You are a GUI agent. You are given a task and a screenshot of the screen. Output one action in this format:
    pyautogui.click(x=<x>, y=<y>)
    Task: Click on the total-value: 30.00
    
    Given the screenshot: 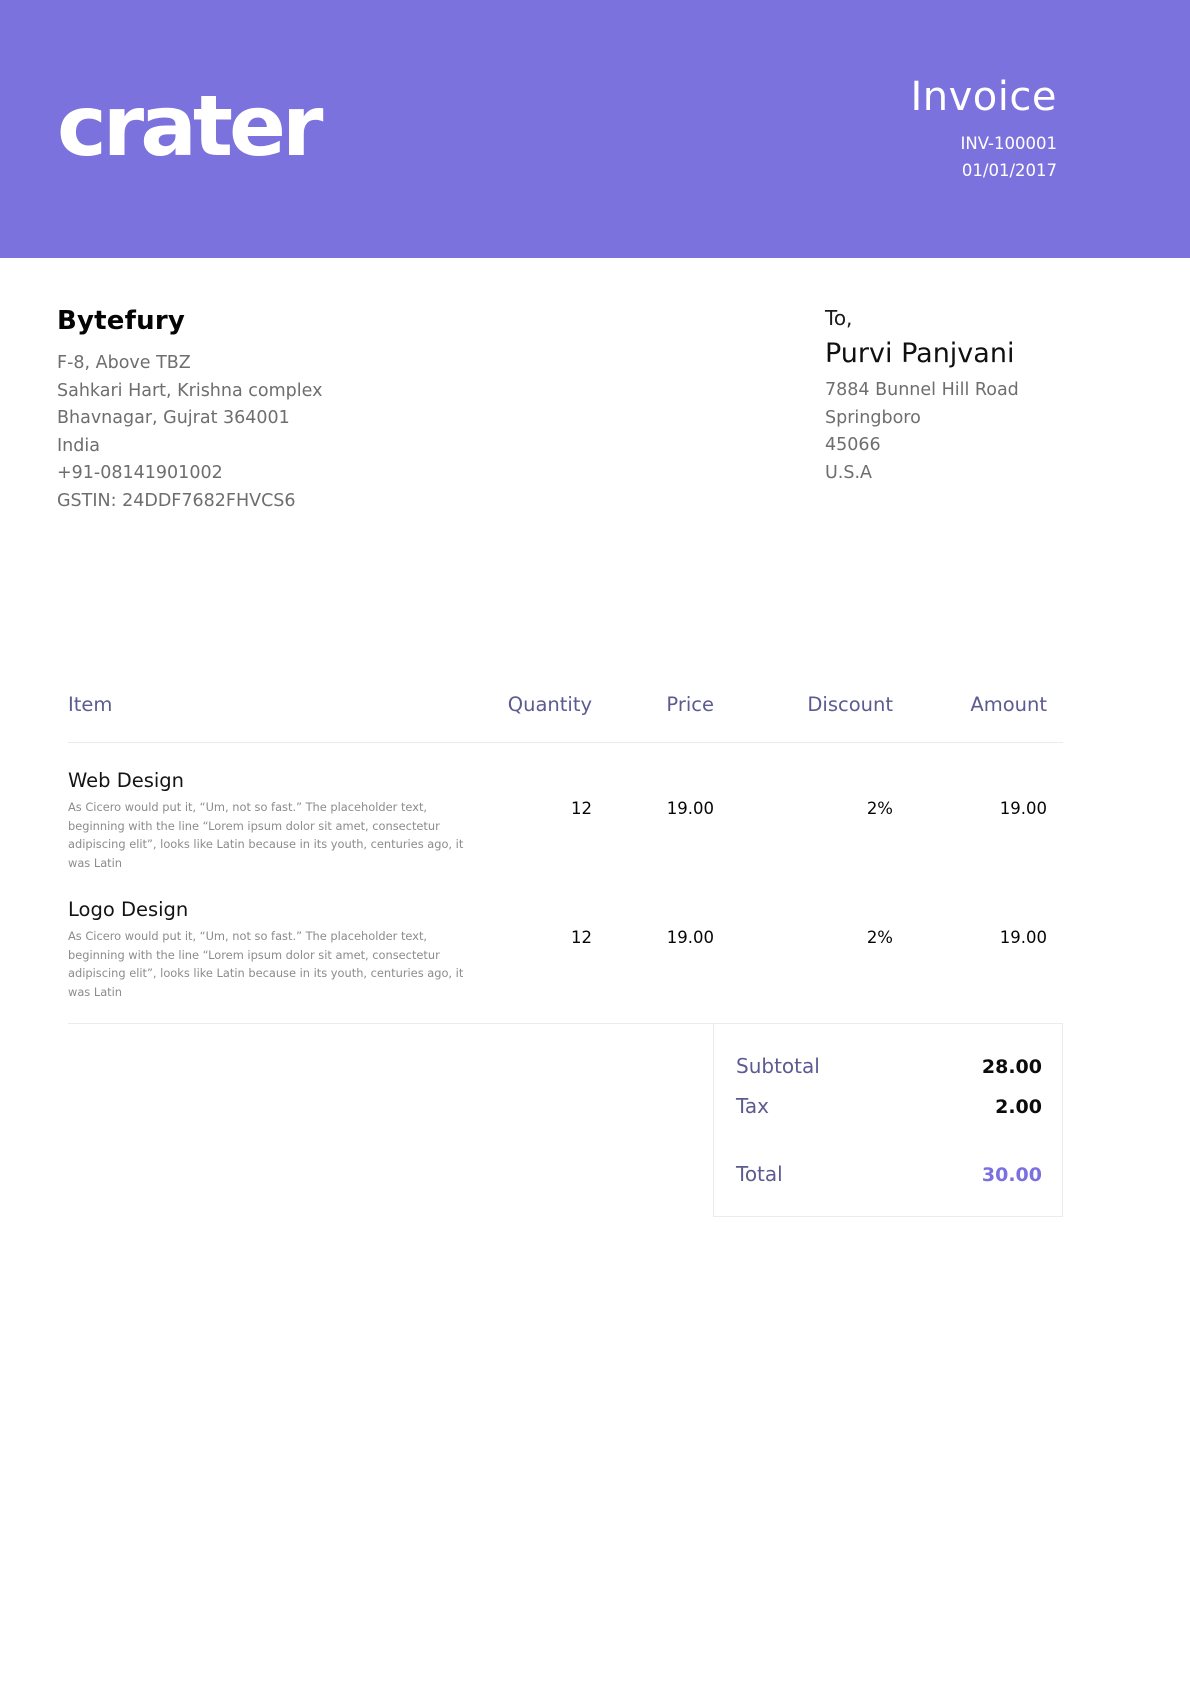 What is the action you would take?
    pyautogui.click(x=1011, y=1175)
    